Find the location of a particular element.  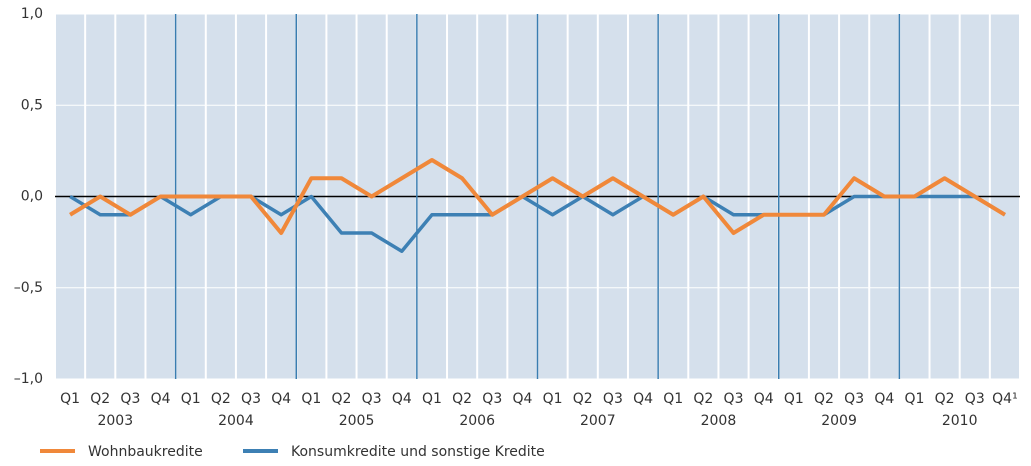

year-label: 2008 is located at coordinates (719, 421).